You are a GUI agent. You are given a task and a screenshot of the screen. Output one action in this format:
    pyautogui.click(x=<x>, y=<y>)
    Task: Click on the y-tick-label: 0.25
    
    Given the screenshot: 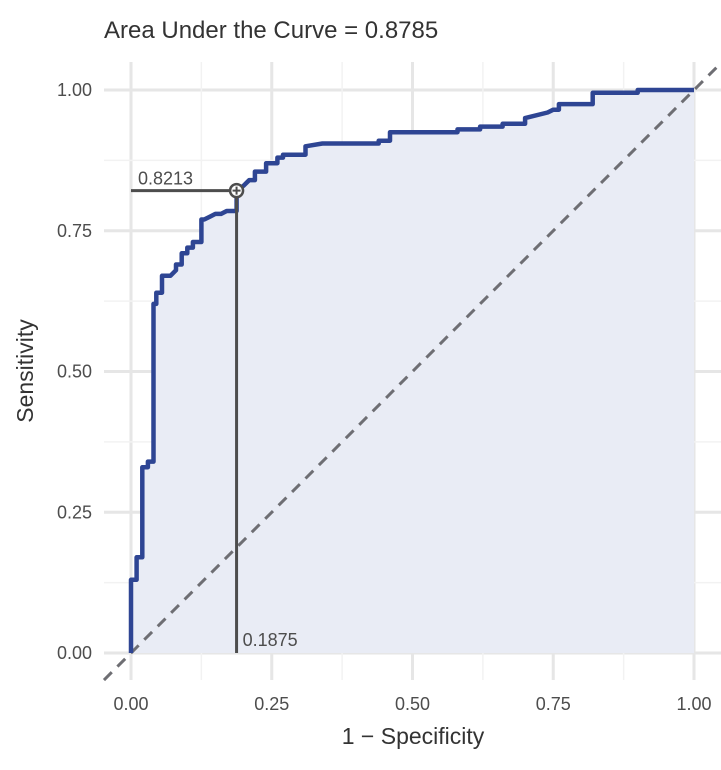 What is the action you would take?
    pyautogui.click(x=74, y=512)
    